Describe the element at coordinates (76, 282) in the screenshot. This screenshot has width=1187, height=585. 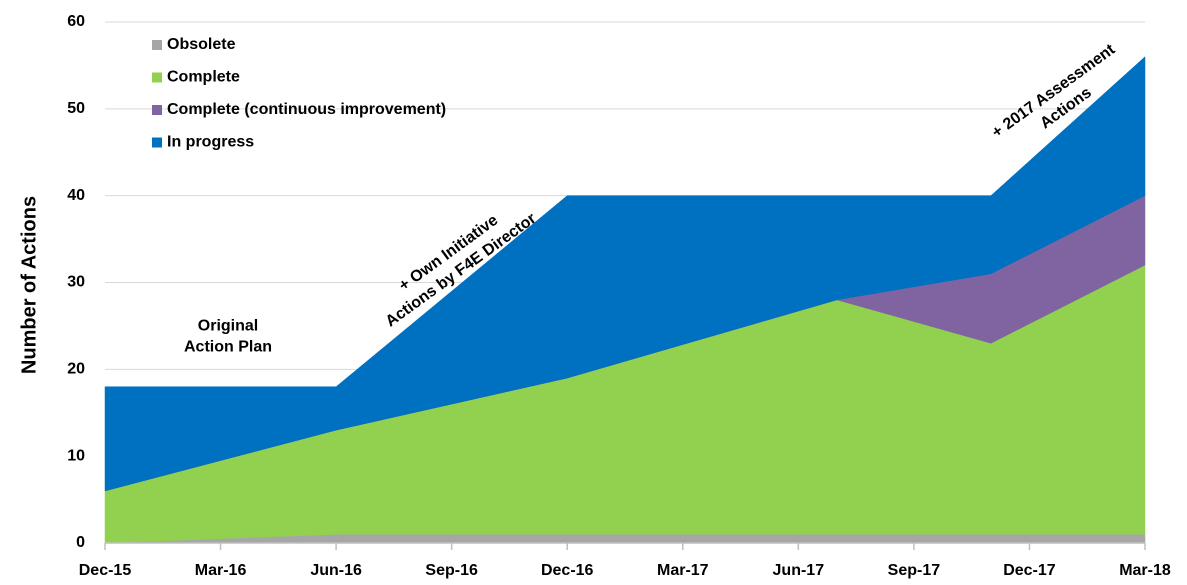
I see `y-tick-label: 30` at that location.